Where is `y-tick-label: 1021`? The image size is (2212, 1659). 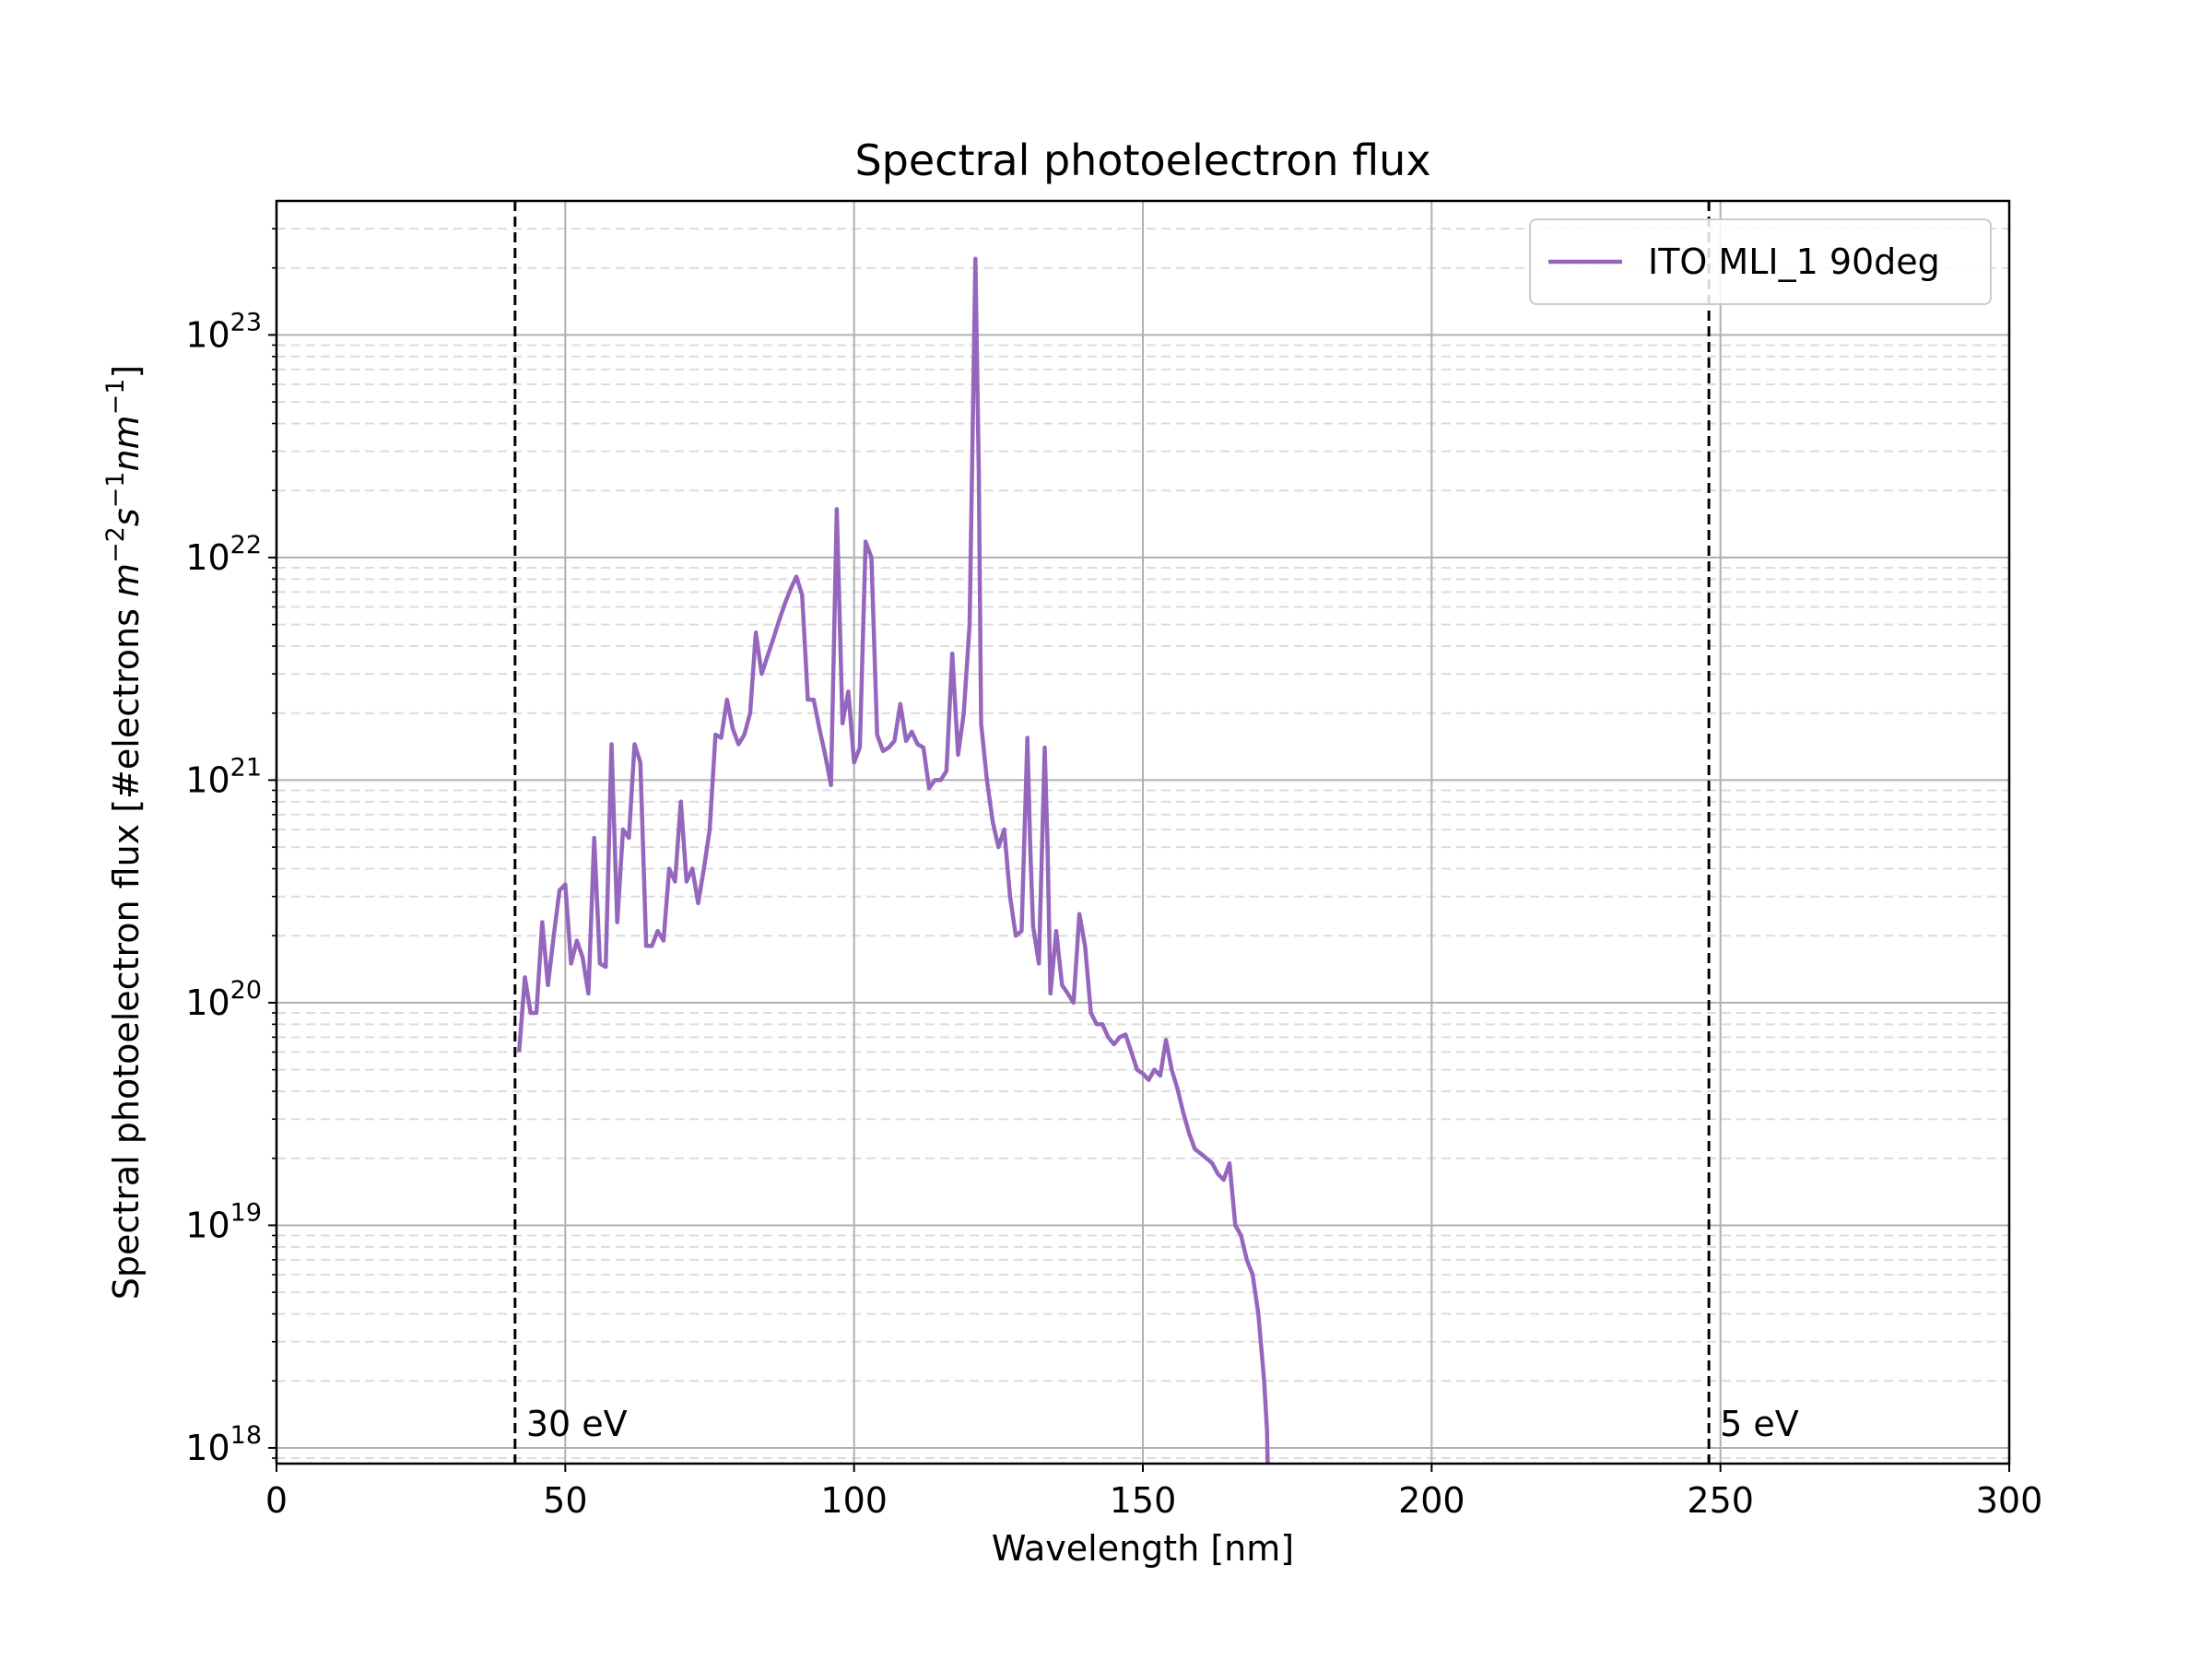
y-tick-label: 1021 is located at coordinates (223, 776).